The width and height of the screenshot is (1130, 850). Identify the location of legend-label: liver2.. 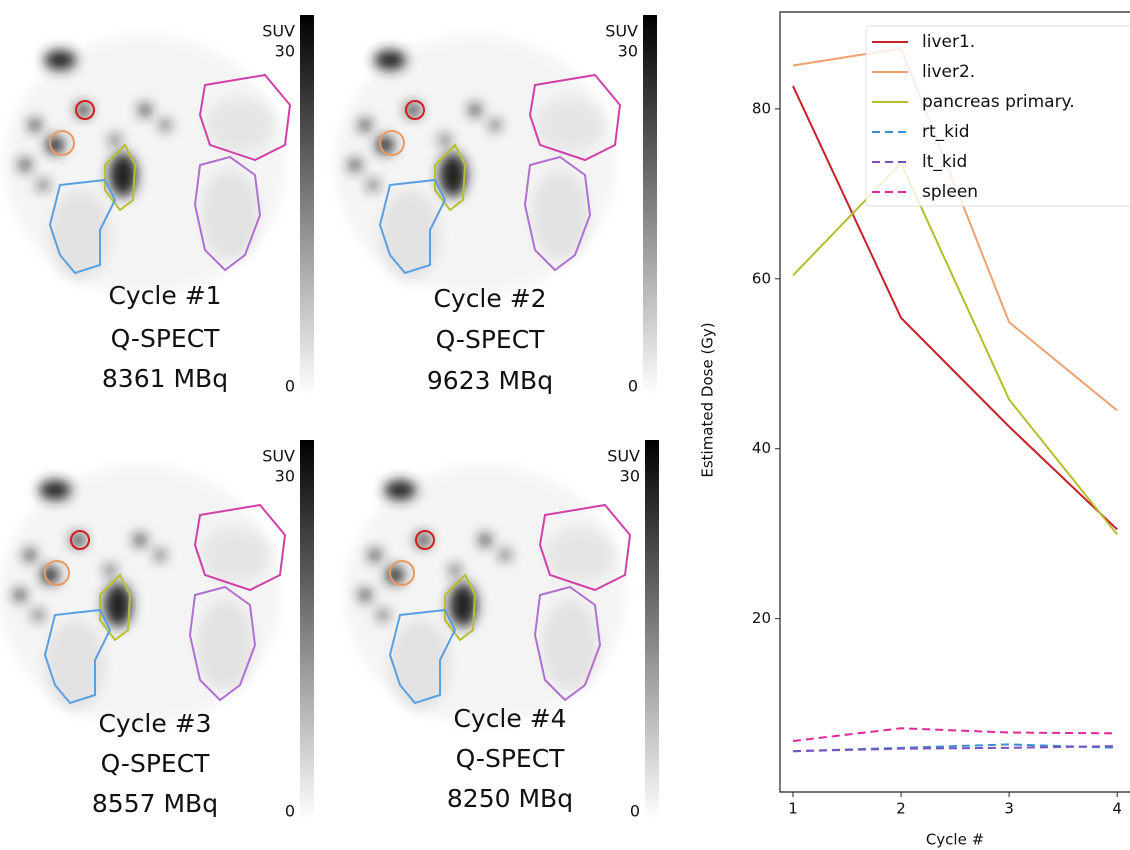
(948, 72).